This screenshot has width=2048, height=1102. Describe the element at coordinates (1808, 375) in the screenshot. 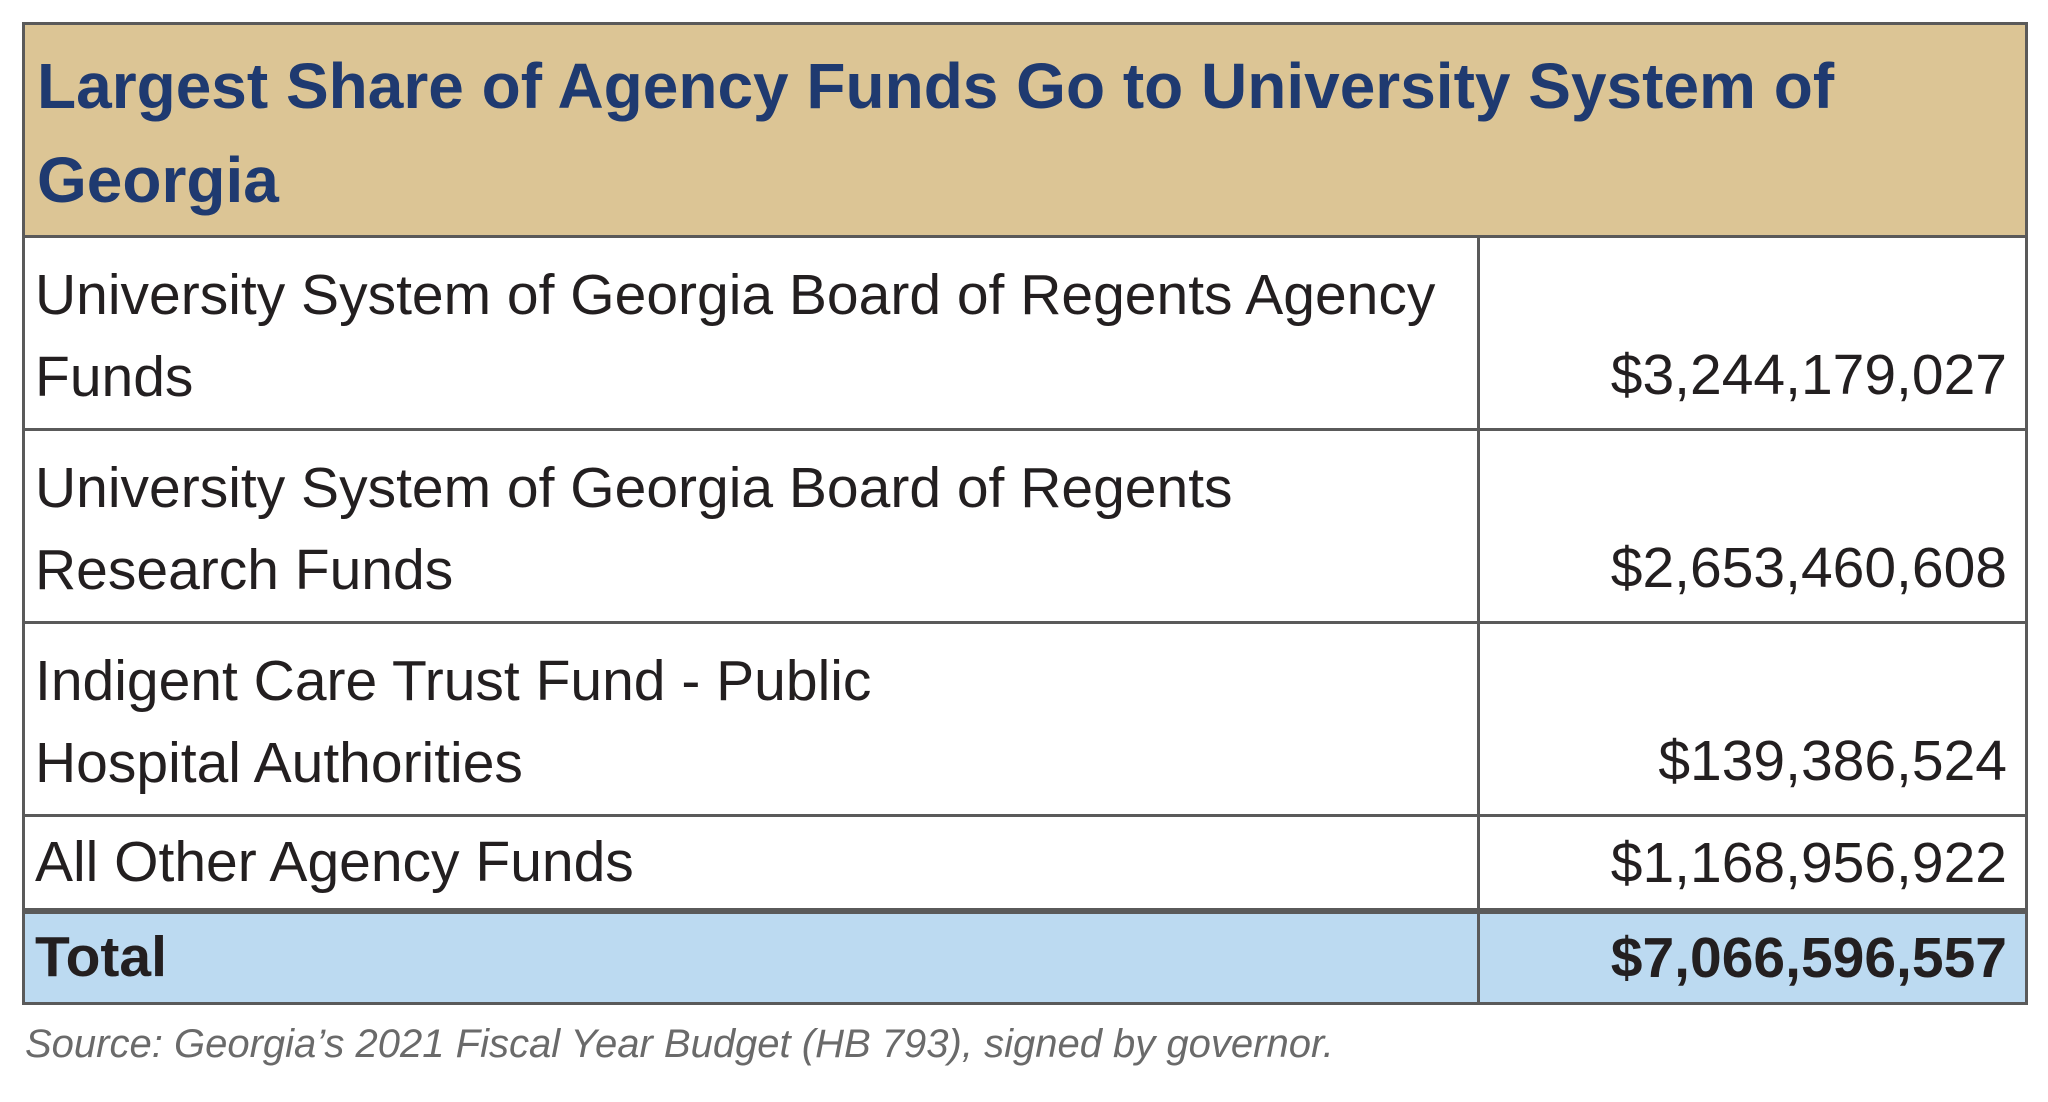

I see `row-value-text: $3,244,179,027` at that location.